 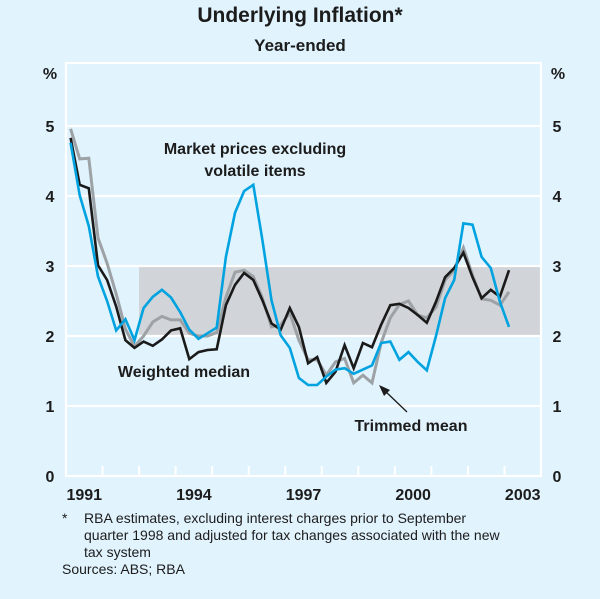 I want to click on y-tick-label-left: 3, so click(x=50, y=267).